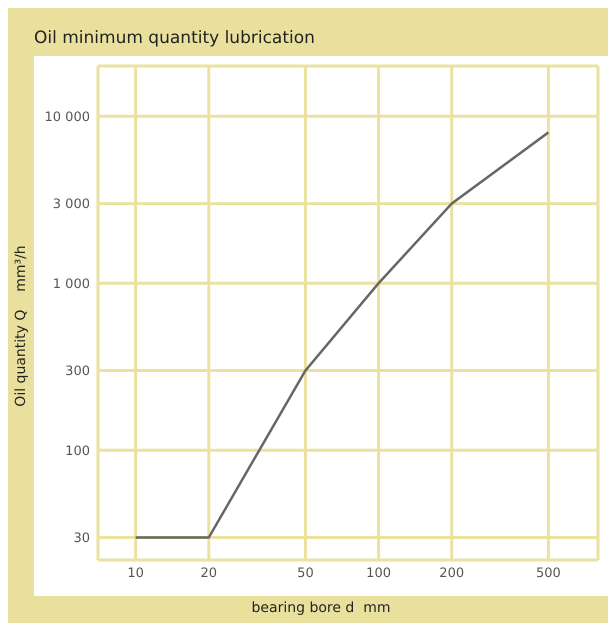 This screenshot has height=631, width=616. What do you see at coordinates (548, 574) in the screenshot?
I see `x-tick-label: 500` at bounding box center [548, 574].